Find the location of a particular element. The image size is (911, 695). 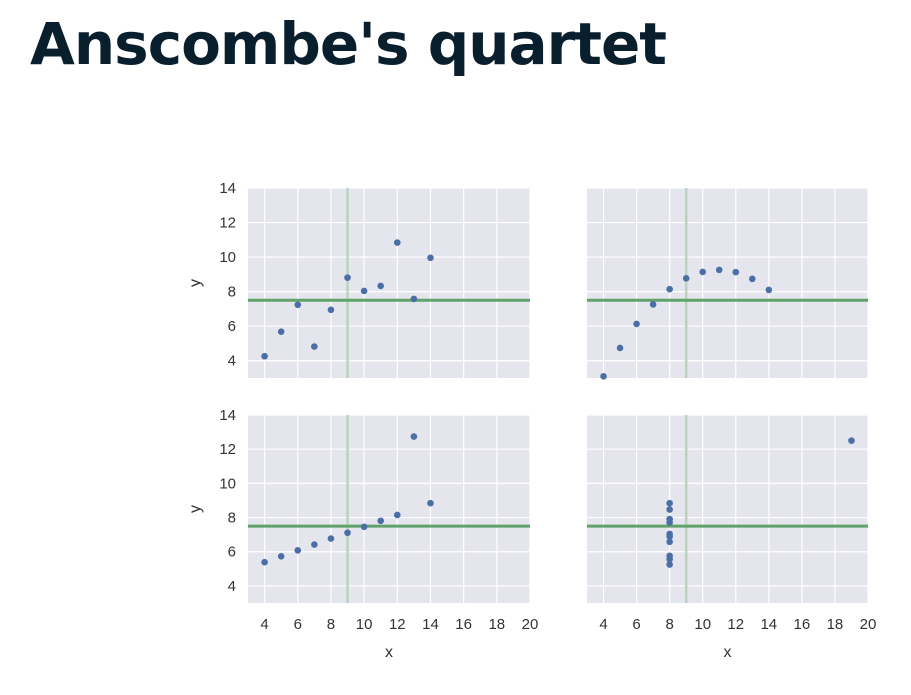

panel-top-right is located at coordinates (728, 283).